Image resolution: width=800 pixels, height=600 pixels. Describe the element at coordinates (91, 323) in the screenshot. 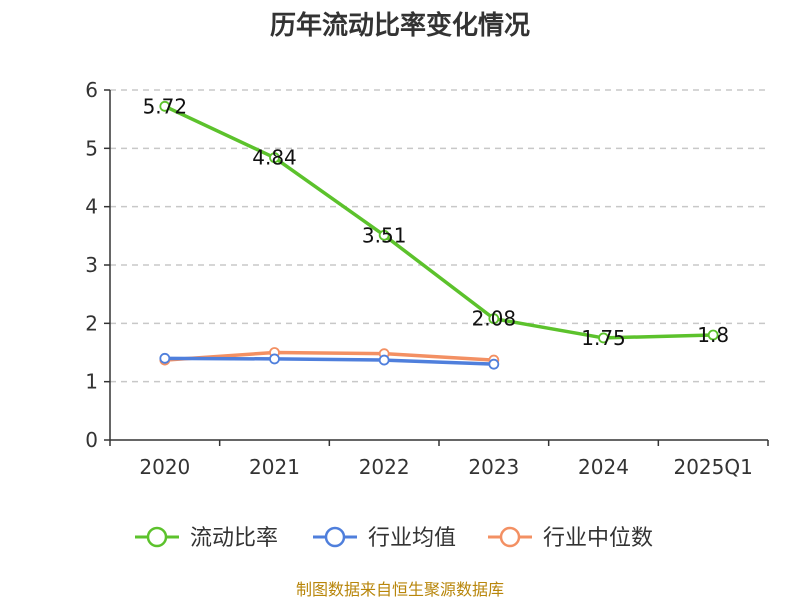

I see `y-tick-label: 2` at that location.